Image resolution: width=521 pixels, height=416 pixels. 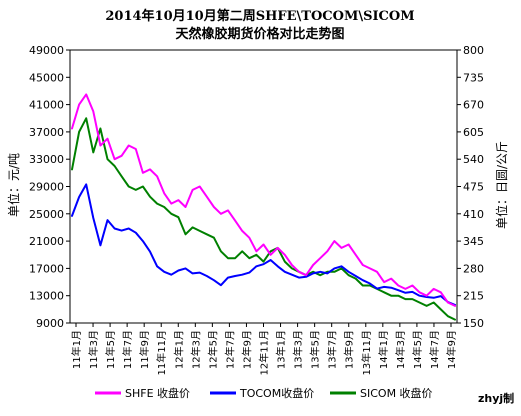 What do you see at coordinates (501, 185) in the screenshot?
I see `y-axis-right-label: 单位：日圆/公斤` at bounding box center [501, 185].